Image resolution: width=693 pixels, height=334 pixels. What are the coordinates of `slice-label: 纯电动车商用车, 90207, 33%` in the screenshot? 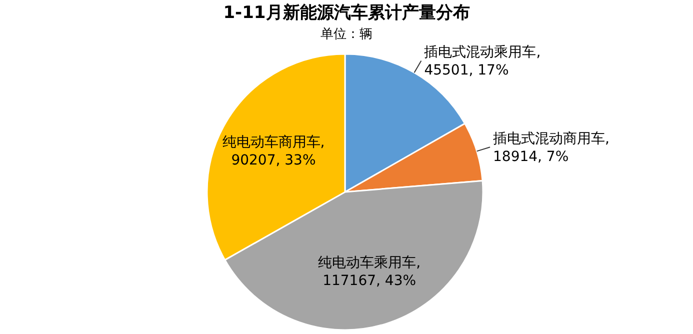 It's located at (273, 151).